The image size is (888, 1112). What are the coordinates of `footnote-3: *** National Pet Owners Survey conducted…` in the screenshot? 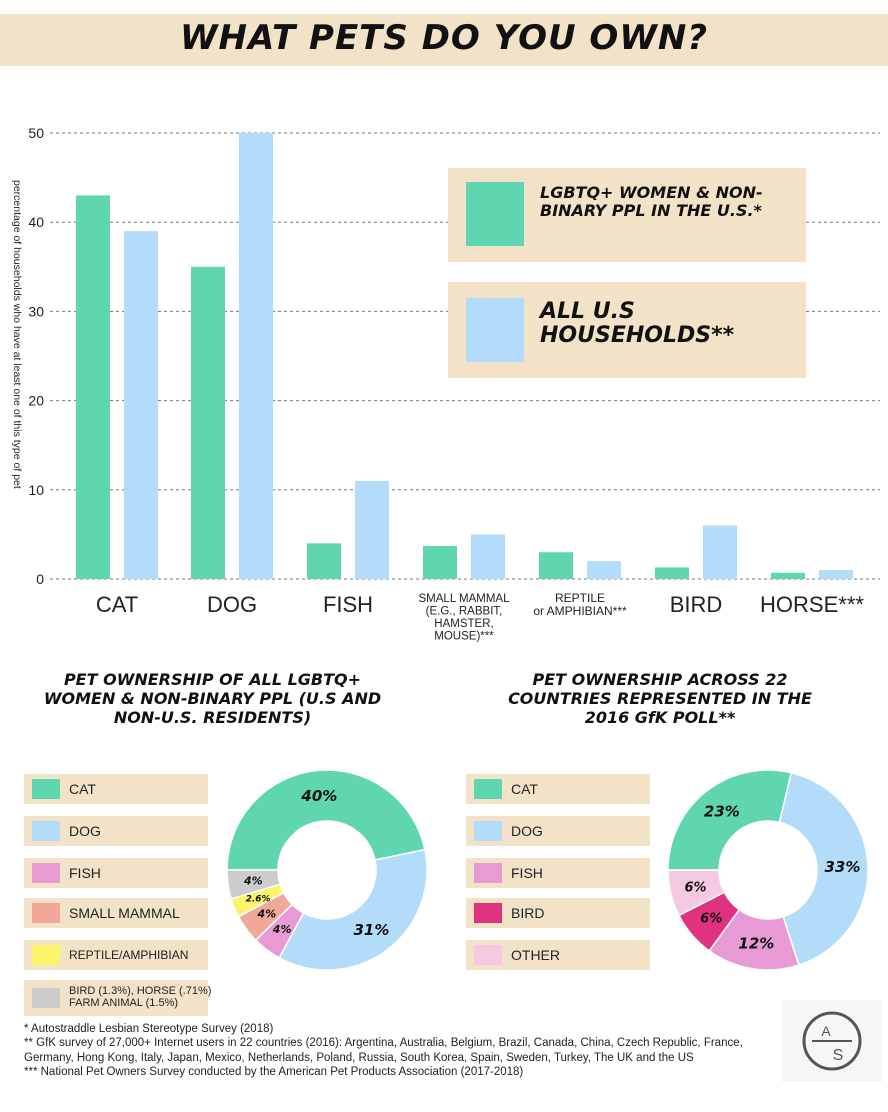 It's located at (274, 1072).